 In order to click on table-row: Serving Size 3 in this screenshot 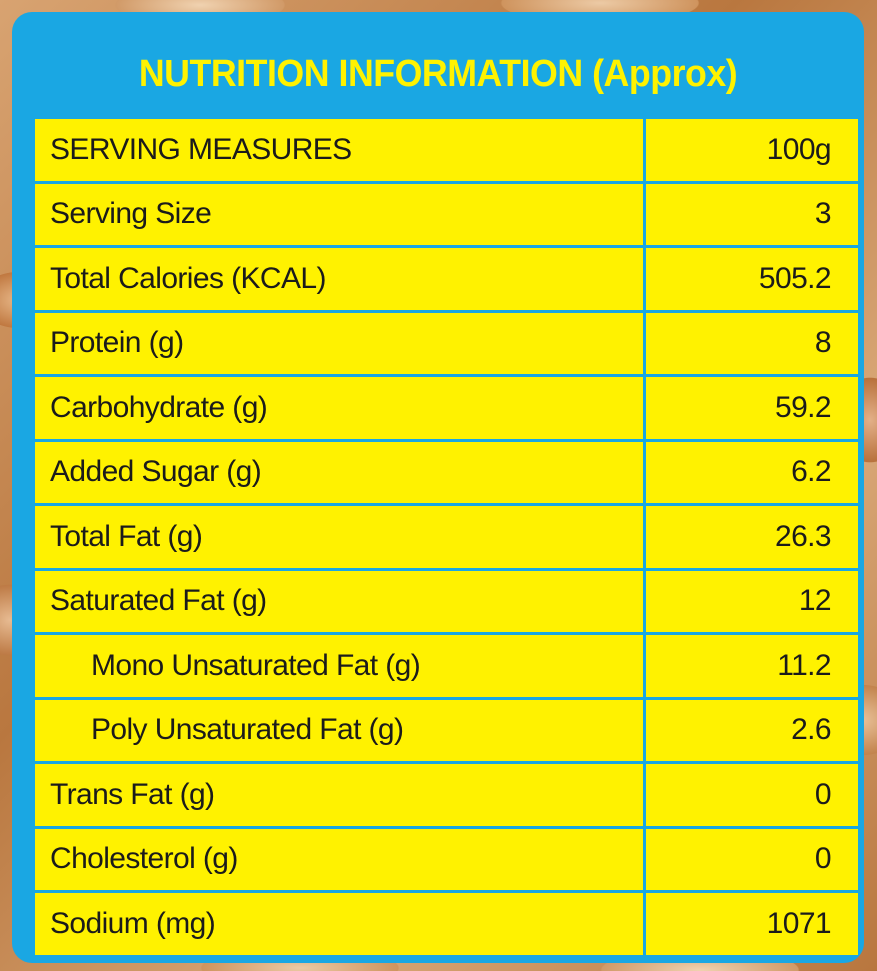, I will do `click(451, 214)`.